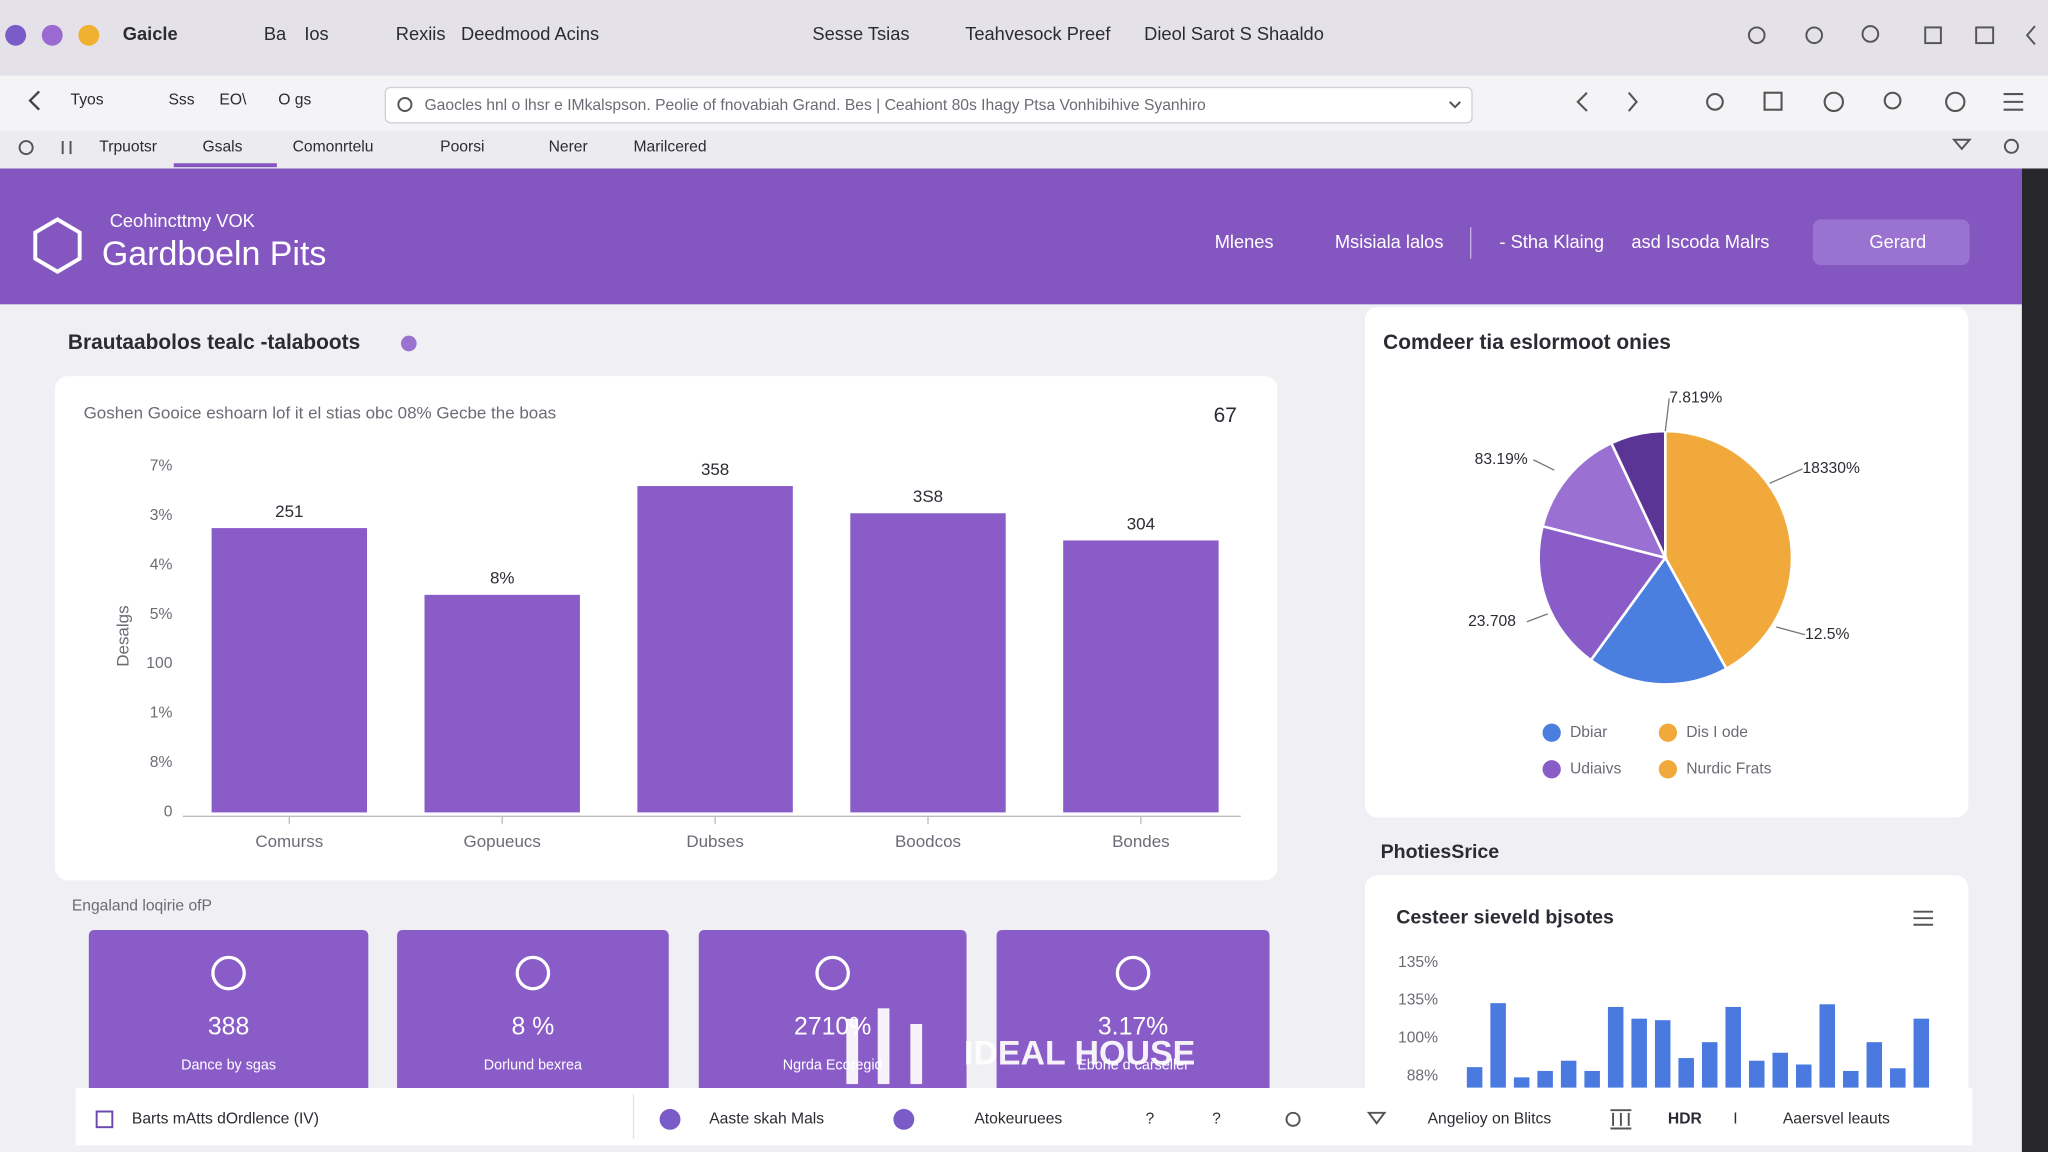 This screenshot has height=1152, width=2048. What do you see at coordinates (766, 1118) in the screenshot?
I see `footer-item: Aaste skah Mals` at bounding box center [766, 1118].